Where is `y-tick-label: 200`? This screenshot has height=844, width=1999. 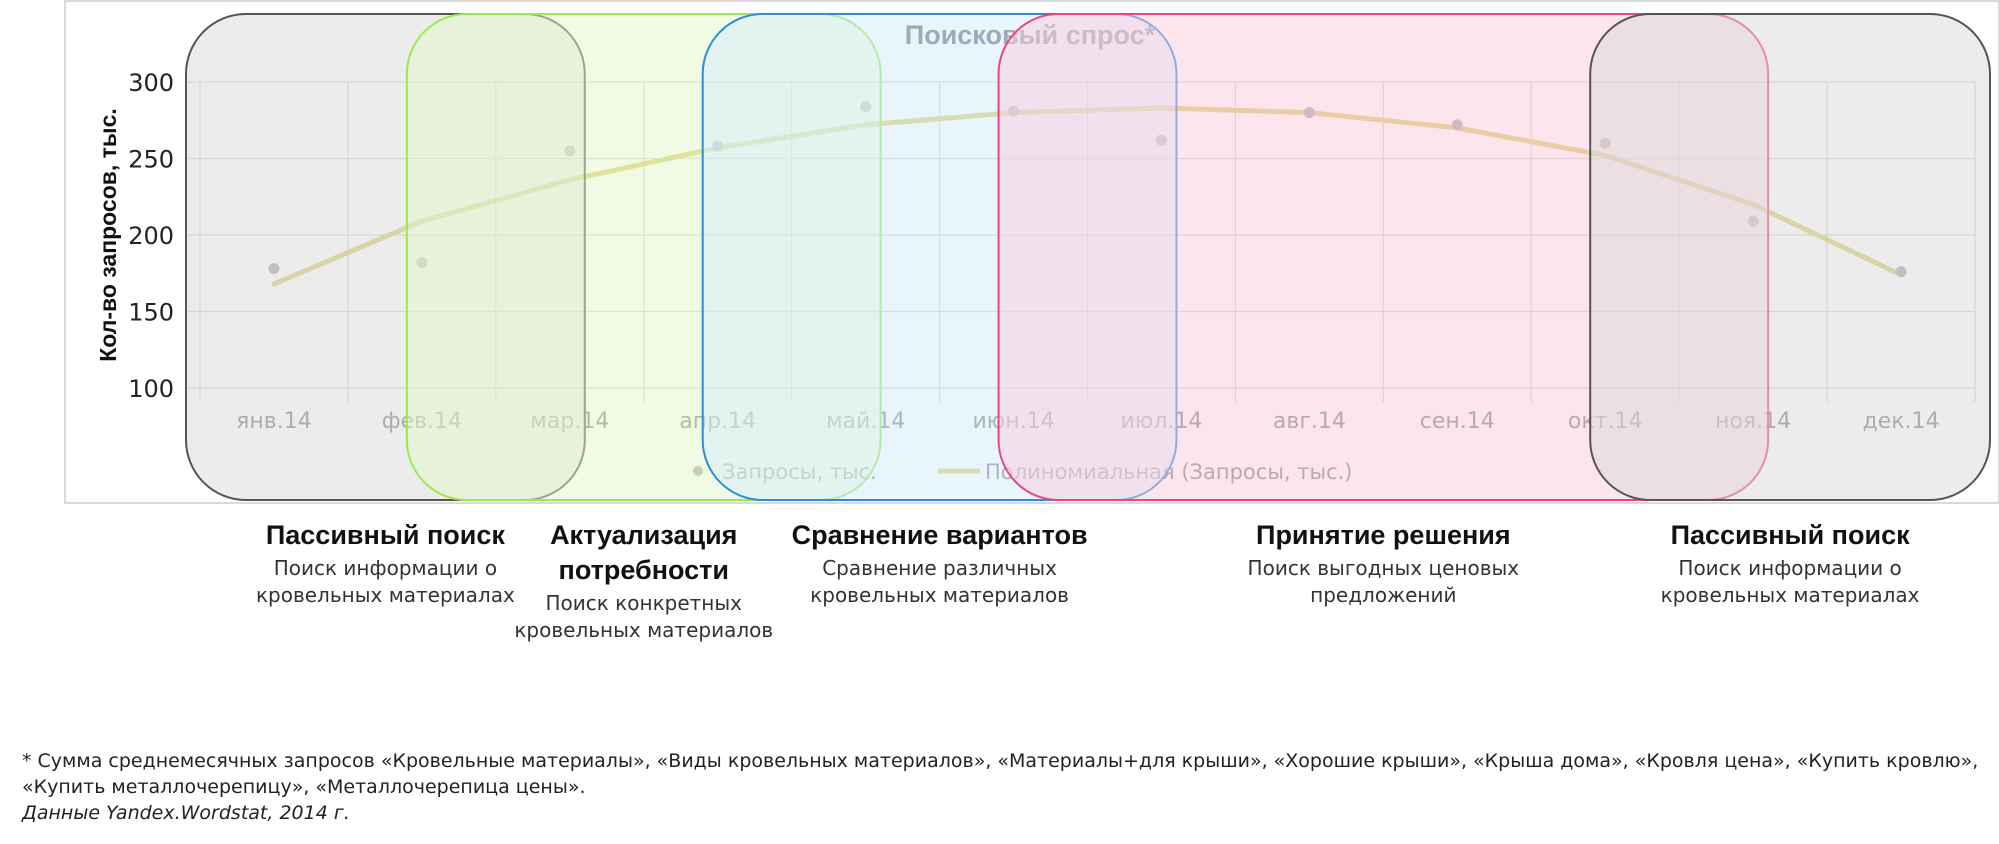 y-tick-label: 200 is located at coordinates (151, 236).